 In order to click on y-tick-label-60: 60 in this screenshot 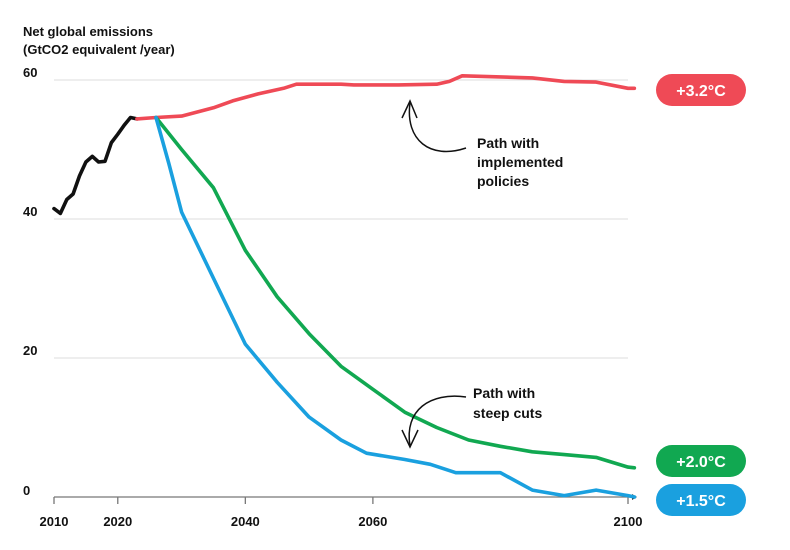, I will do `click(30, 72)`.